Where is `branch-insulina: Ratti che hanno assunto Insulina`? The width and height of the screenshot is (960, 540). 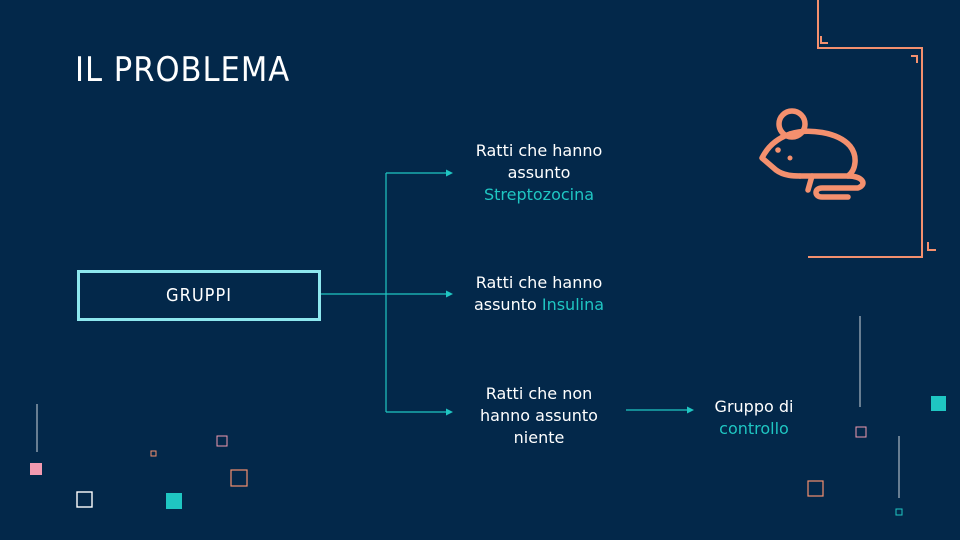
branch-insulina: Ratti che hanno assunto Insulina is located at coordinates (539, 294).